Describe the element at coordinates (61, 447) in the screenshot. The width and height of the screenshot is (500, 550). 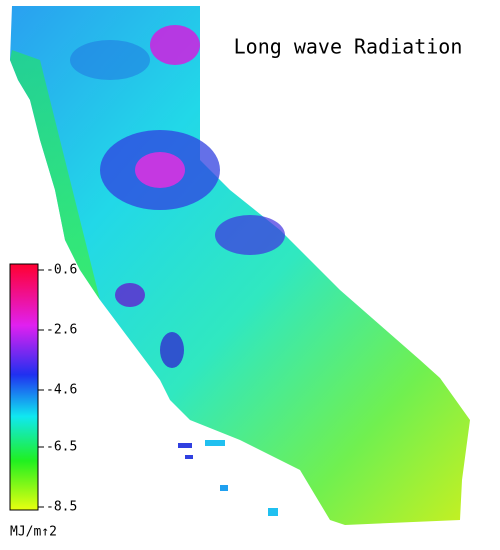
I see `colorbar-tick-label: -6.5` at that location.